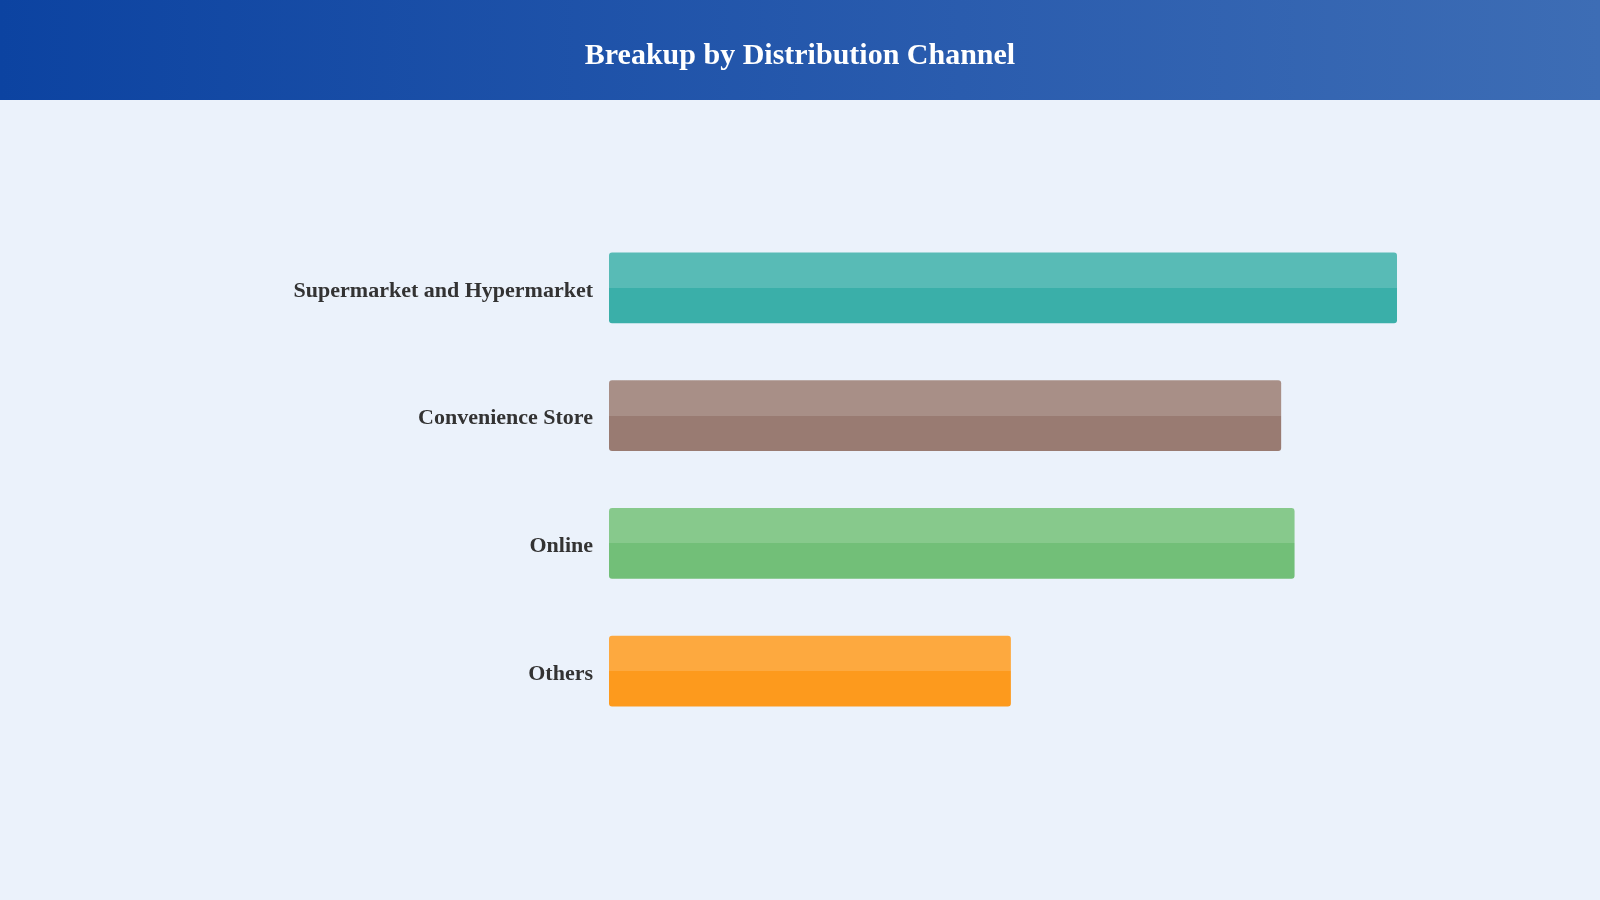  I want to click on y-tick-label: Supermarket and Hypermarket, so click(443, 289).